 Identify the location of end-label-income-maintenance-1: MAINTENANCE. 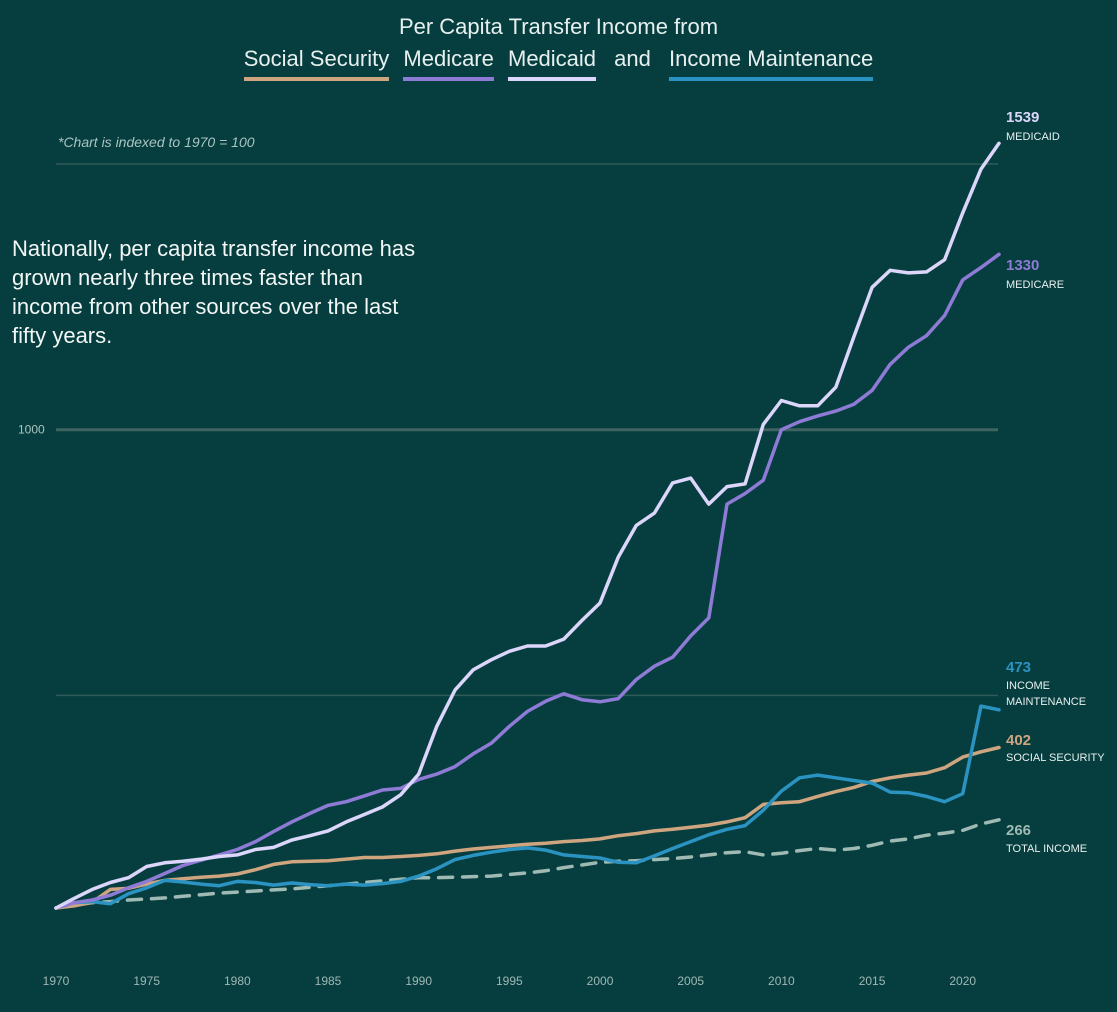
(1046, 702).